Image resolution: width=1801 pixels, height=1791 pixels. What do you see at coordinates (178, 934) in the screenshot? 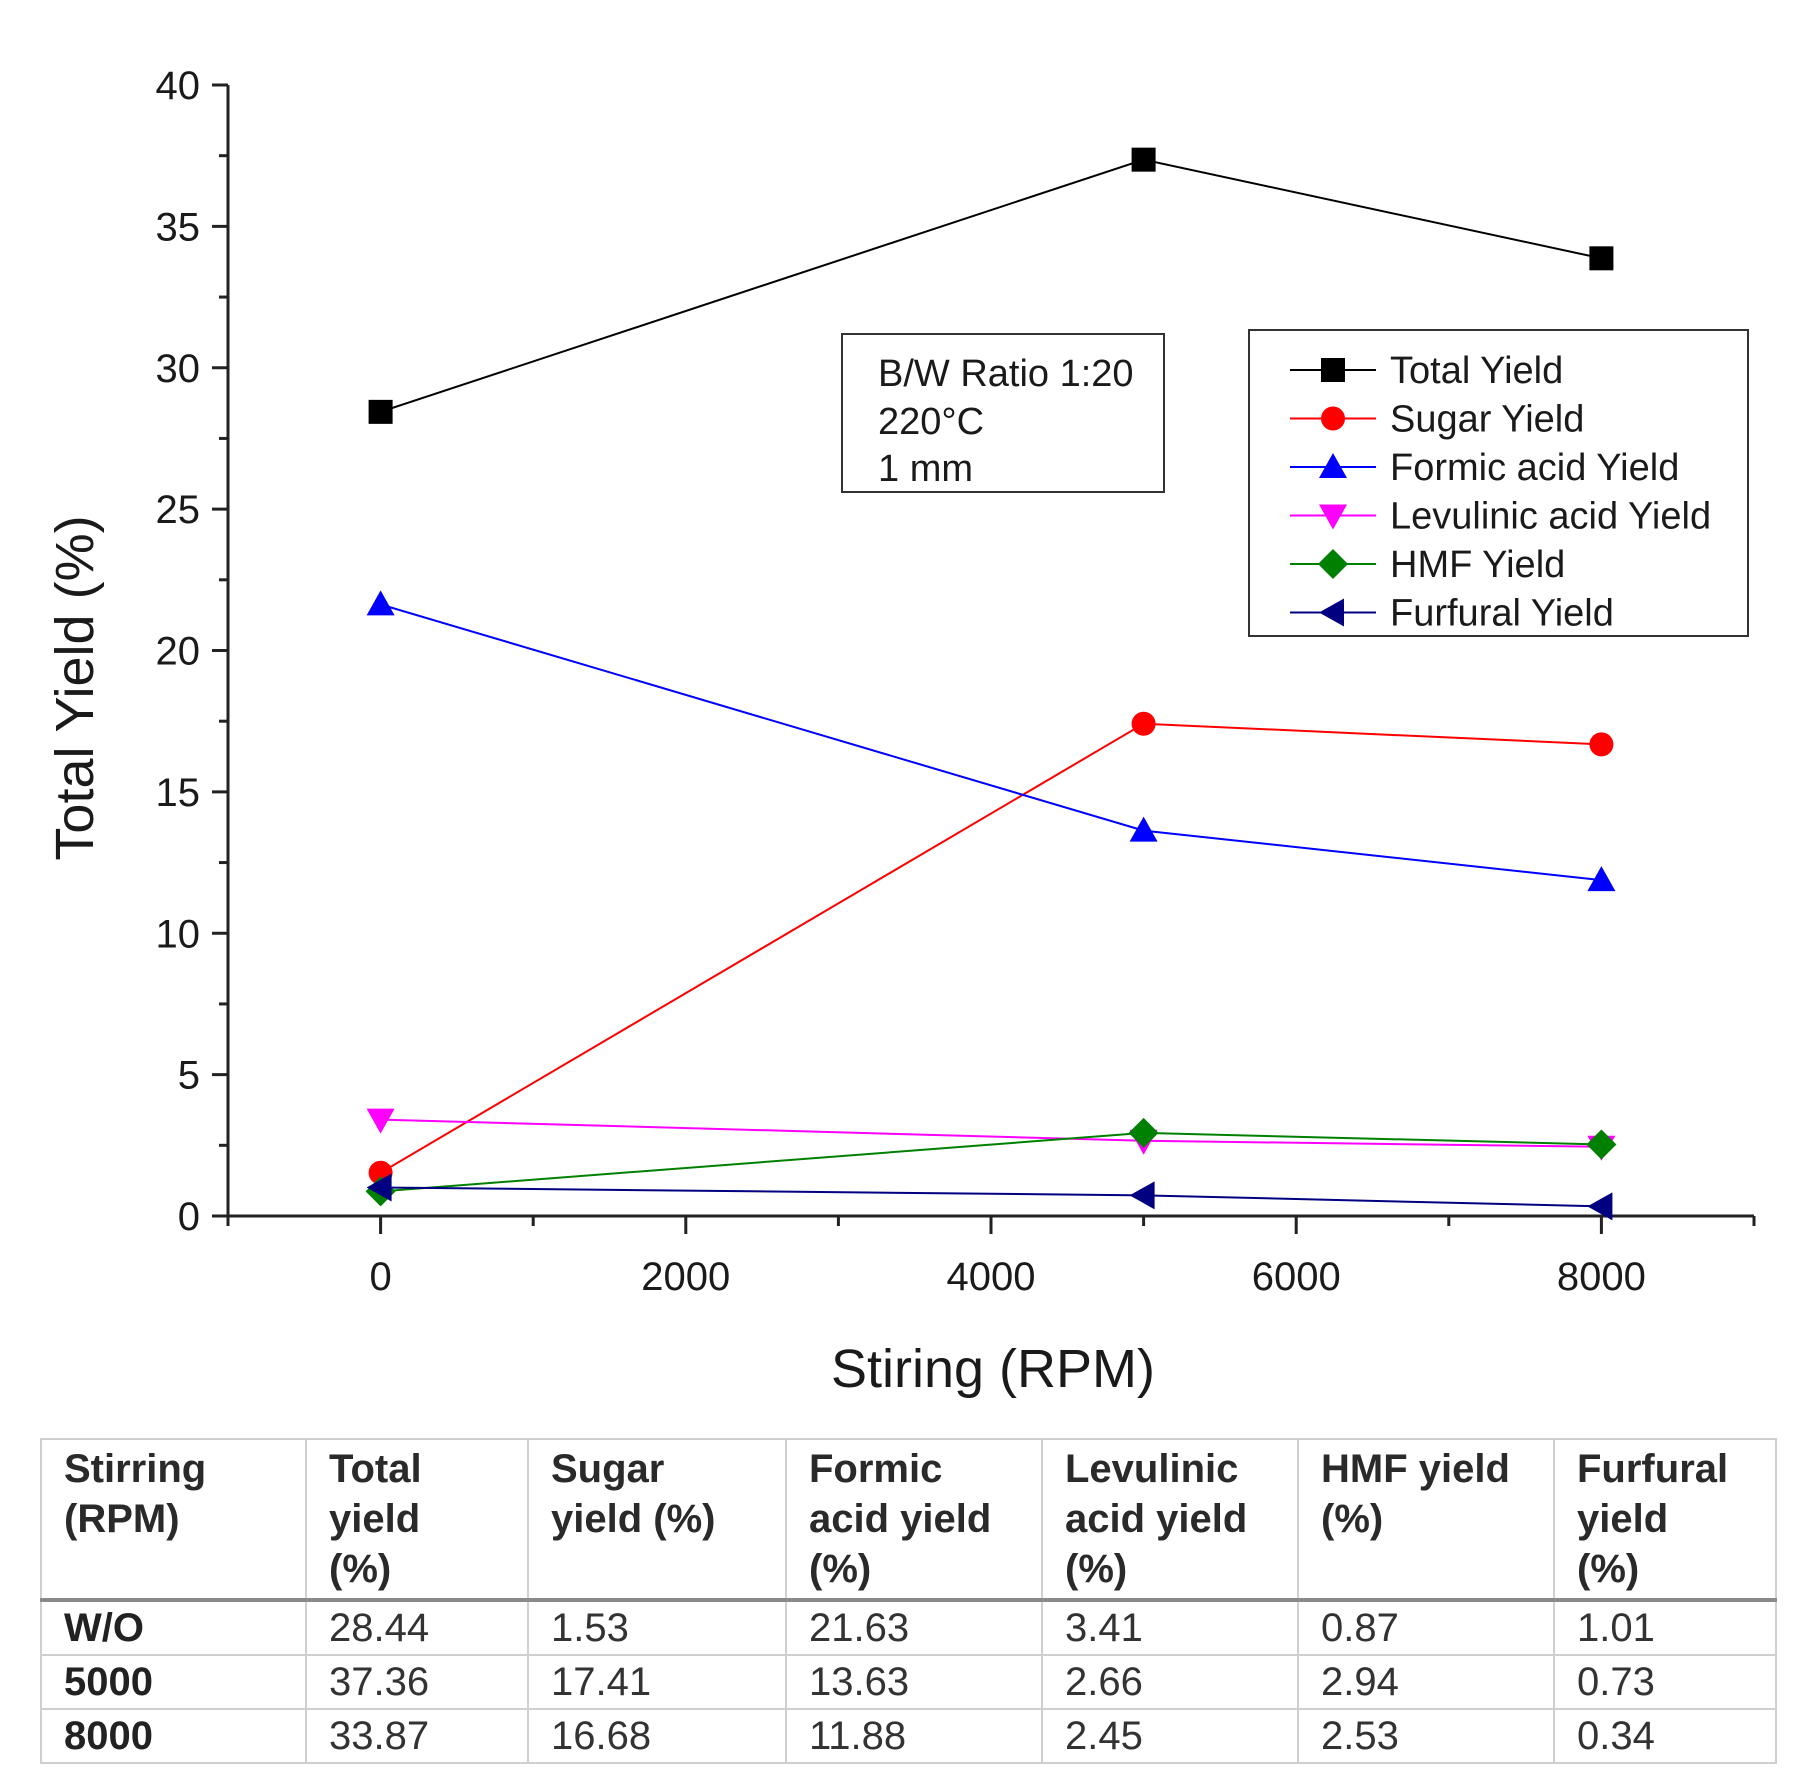
I see `y-tick-label: 10` at bounding box center [178, 934].